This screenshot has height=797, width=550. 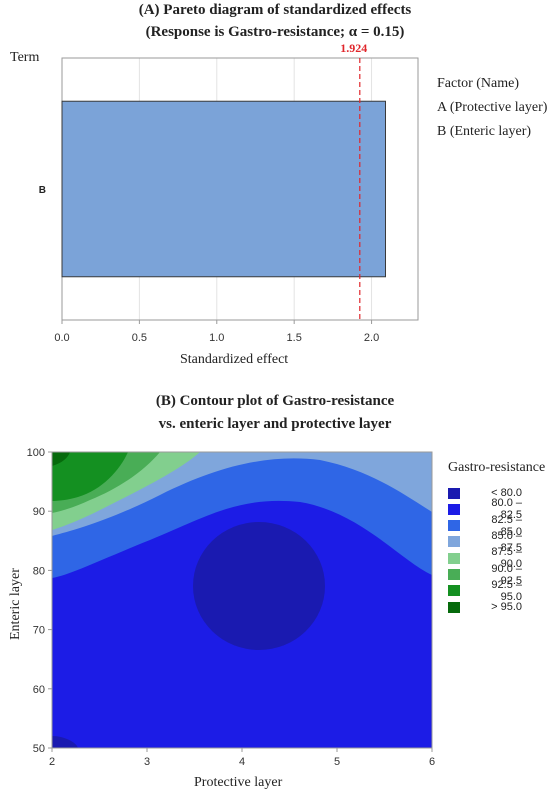 I want to click on contour-x-label: Protective layer, so click(x=238, y=782).